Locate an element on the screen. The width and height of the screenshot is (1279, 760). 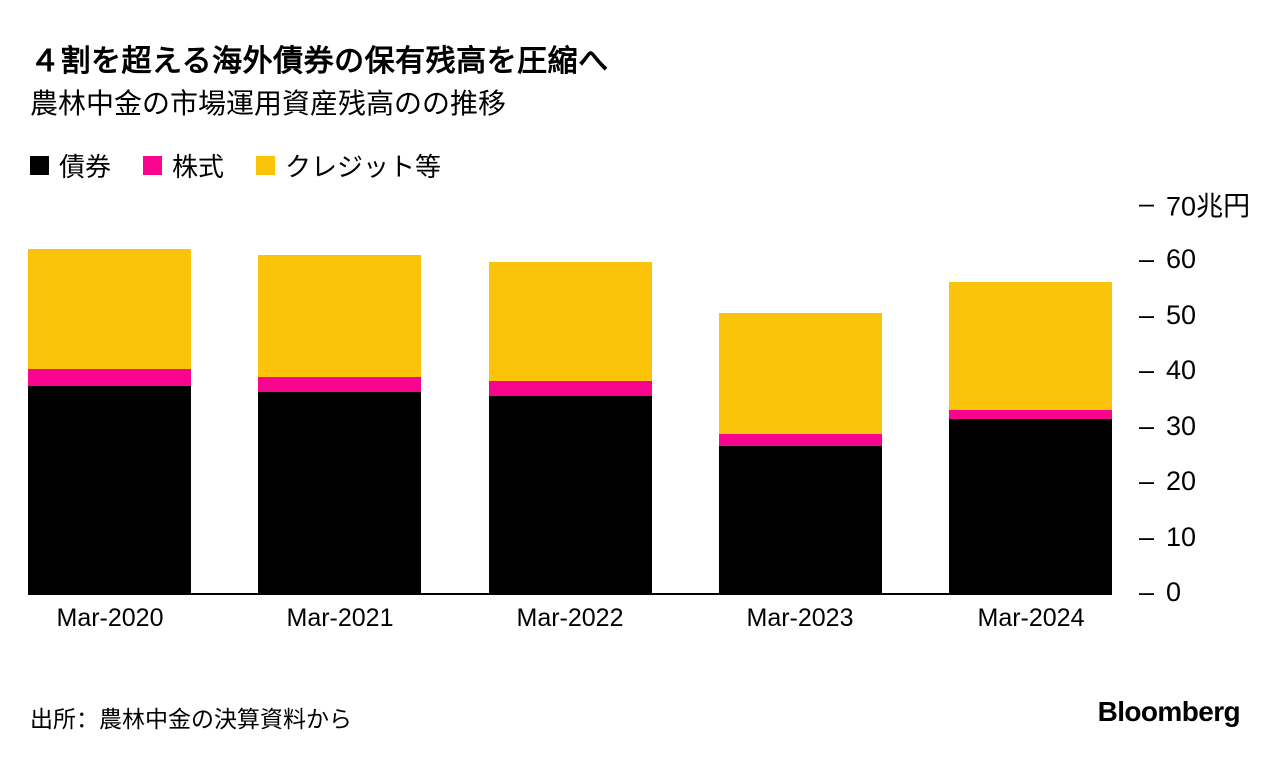
x-tick-label-Mar-2024: Mar-2024 is located at coordinates (1031, 618).